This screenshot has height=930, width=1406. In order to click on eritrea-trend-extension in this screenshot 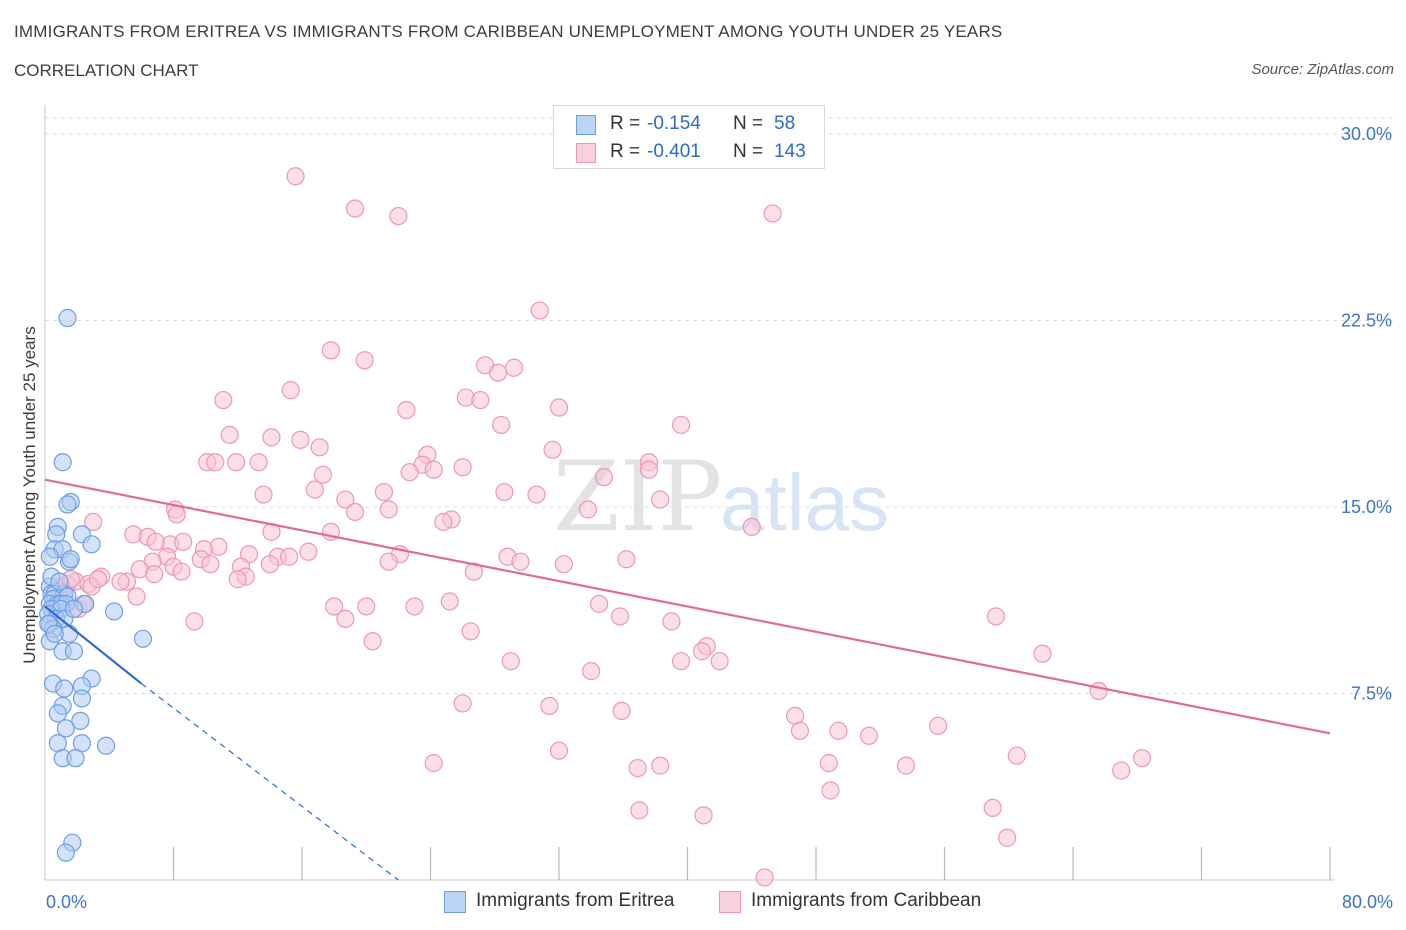, I will do `click(270, 782)`.